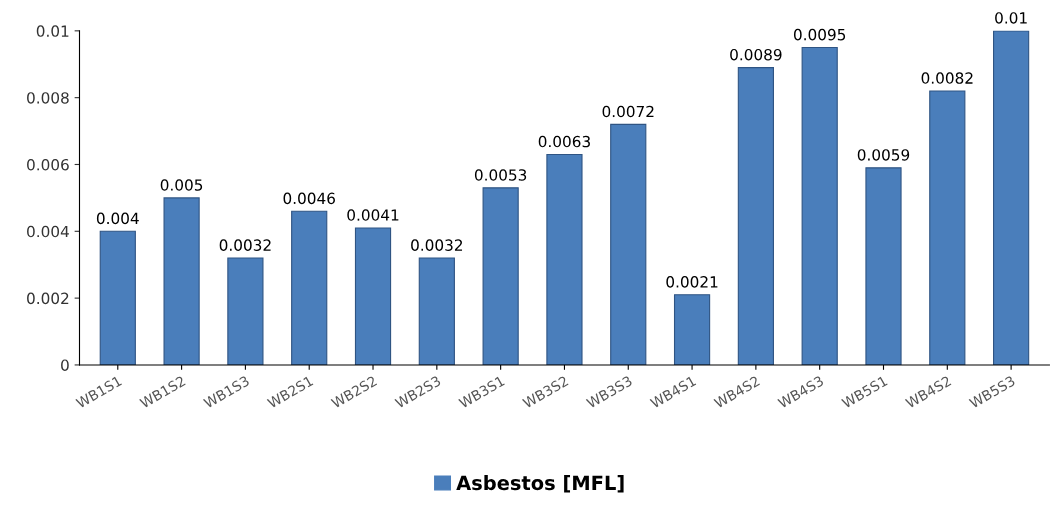 This screenshot has width=1060, height=514. I want to click on y-tick-label: 0.002, so click(48, 298).